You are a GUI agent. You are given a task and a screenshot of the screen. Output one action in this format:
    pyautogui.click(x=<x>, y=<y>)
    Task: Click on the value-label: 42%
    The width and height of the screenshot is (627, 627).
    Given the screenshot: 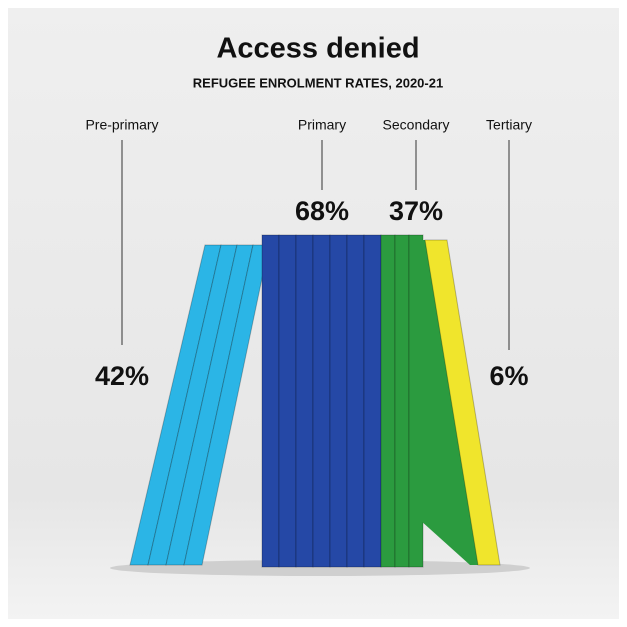 What is the action you would take?
    pyautogui.click(x=122, y=376)
    